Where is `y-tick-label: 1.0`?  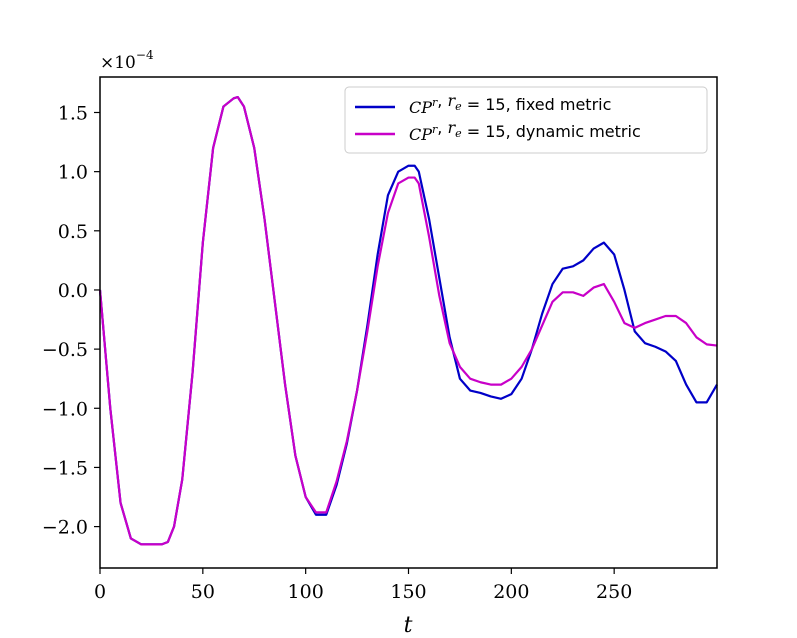
y-tick-label: 1.0 is located at coordinates (73, 173).